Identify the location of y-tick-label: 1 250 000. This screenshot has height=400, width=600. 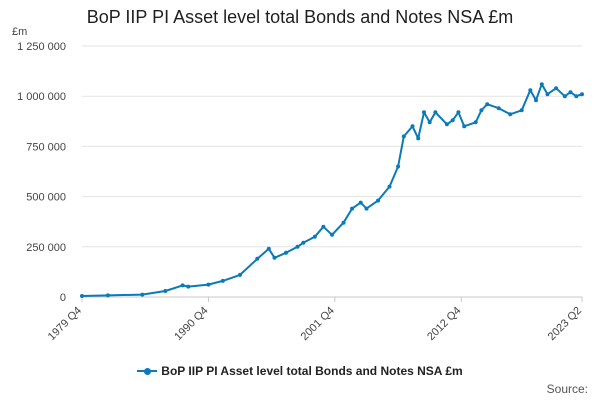
(41, 47).